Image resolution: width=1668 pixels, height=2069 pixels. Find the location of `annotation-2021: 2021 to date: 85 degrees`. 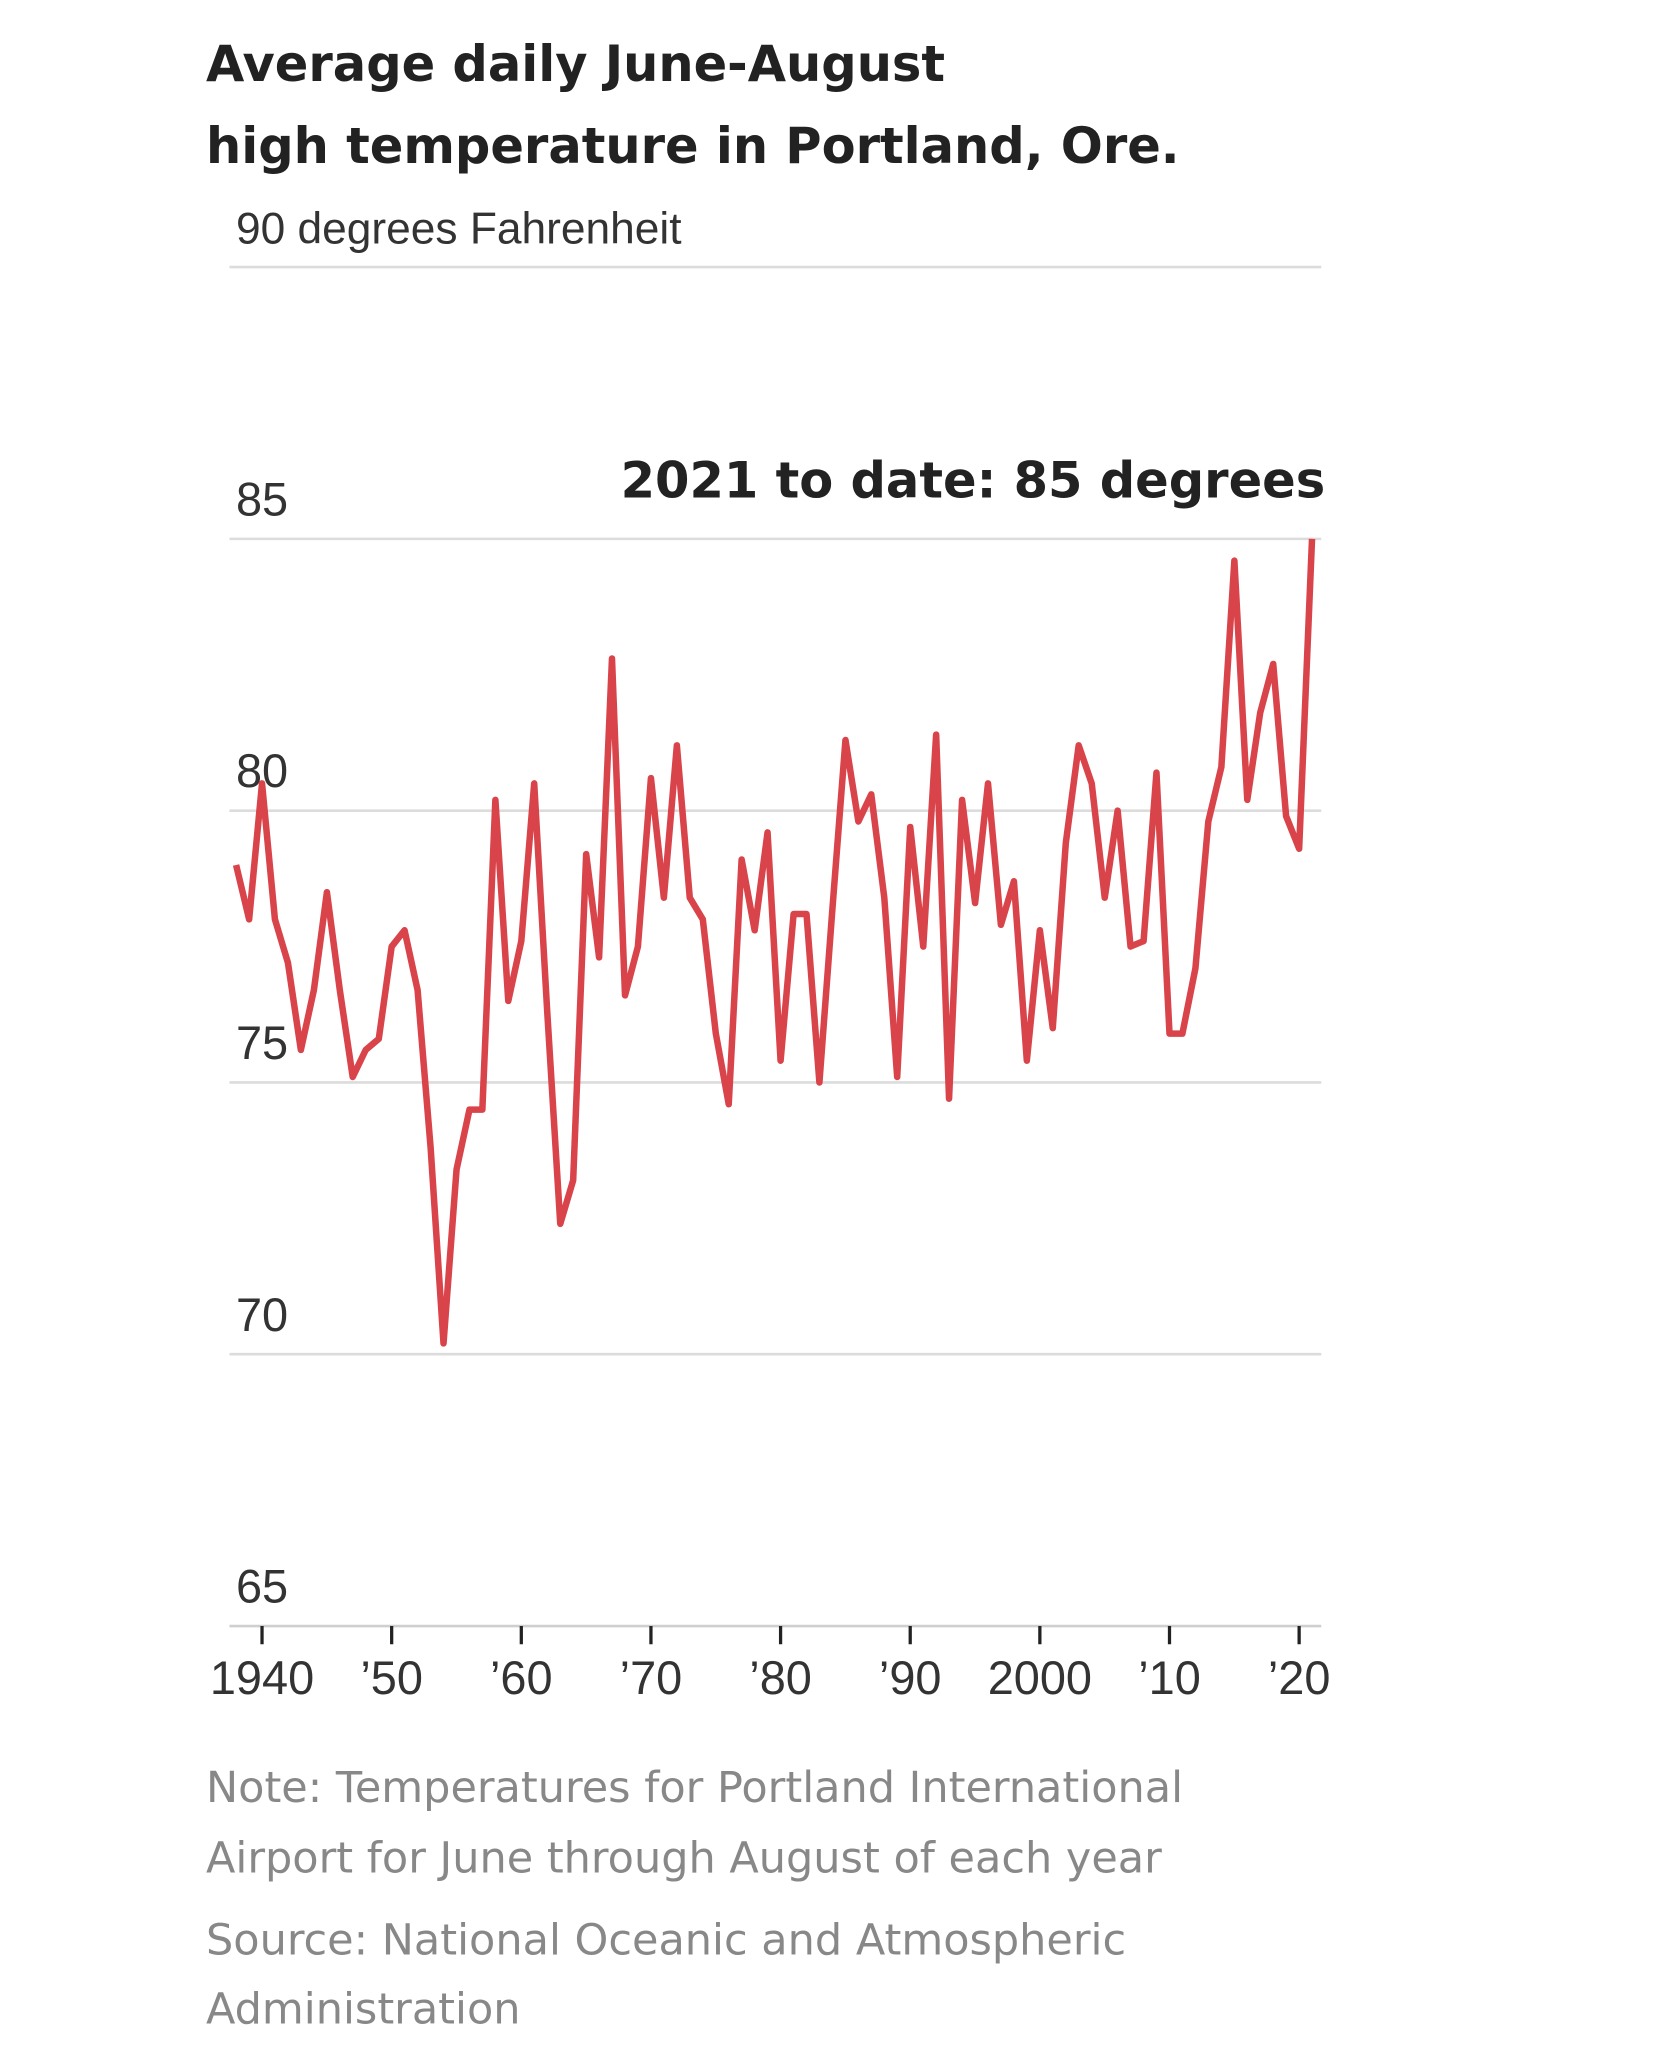

annotation-2021: 2021 to date: 85 degrees is located at coordinates (973, 481).